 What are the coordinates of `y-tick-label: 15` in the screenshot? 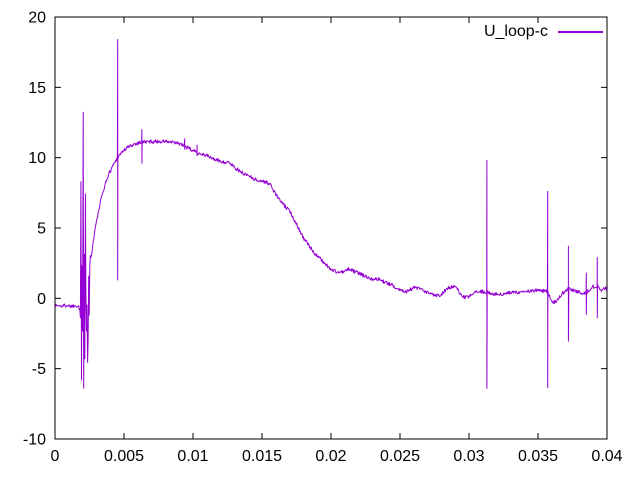 It's located at (37, 88).